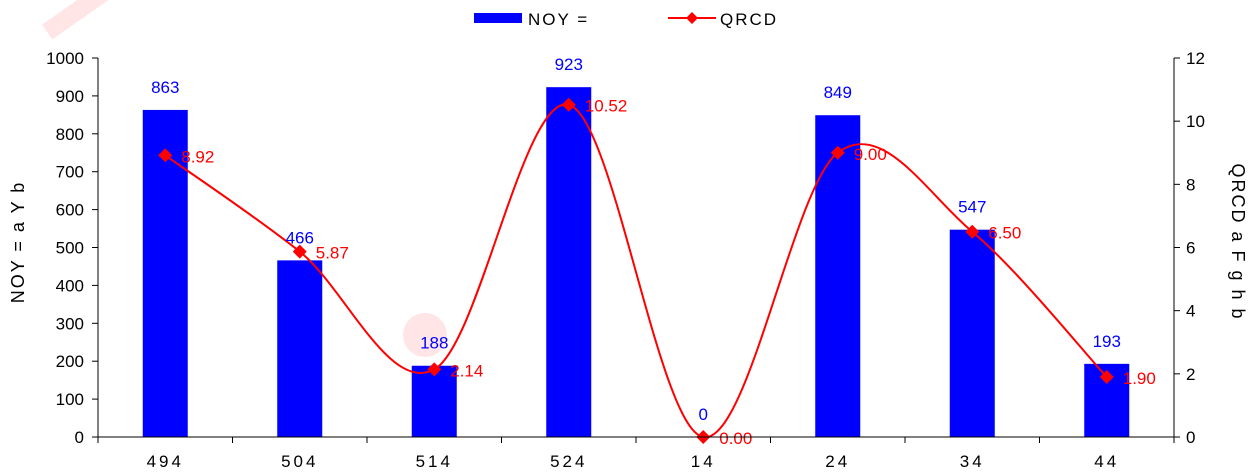  I want to click on line-value-label: 1.90, so click(1139, 378).